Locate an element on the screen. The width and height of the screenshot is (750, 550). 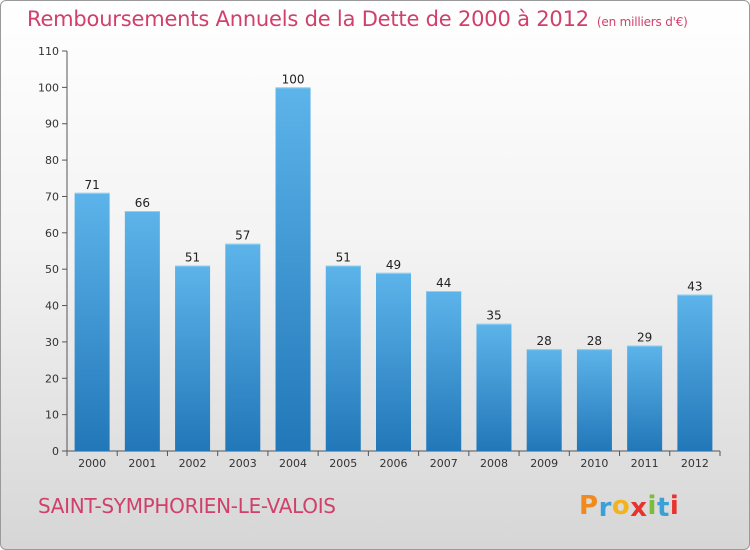
value-label-2008: 35 is located at coordinates (493, 316).